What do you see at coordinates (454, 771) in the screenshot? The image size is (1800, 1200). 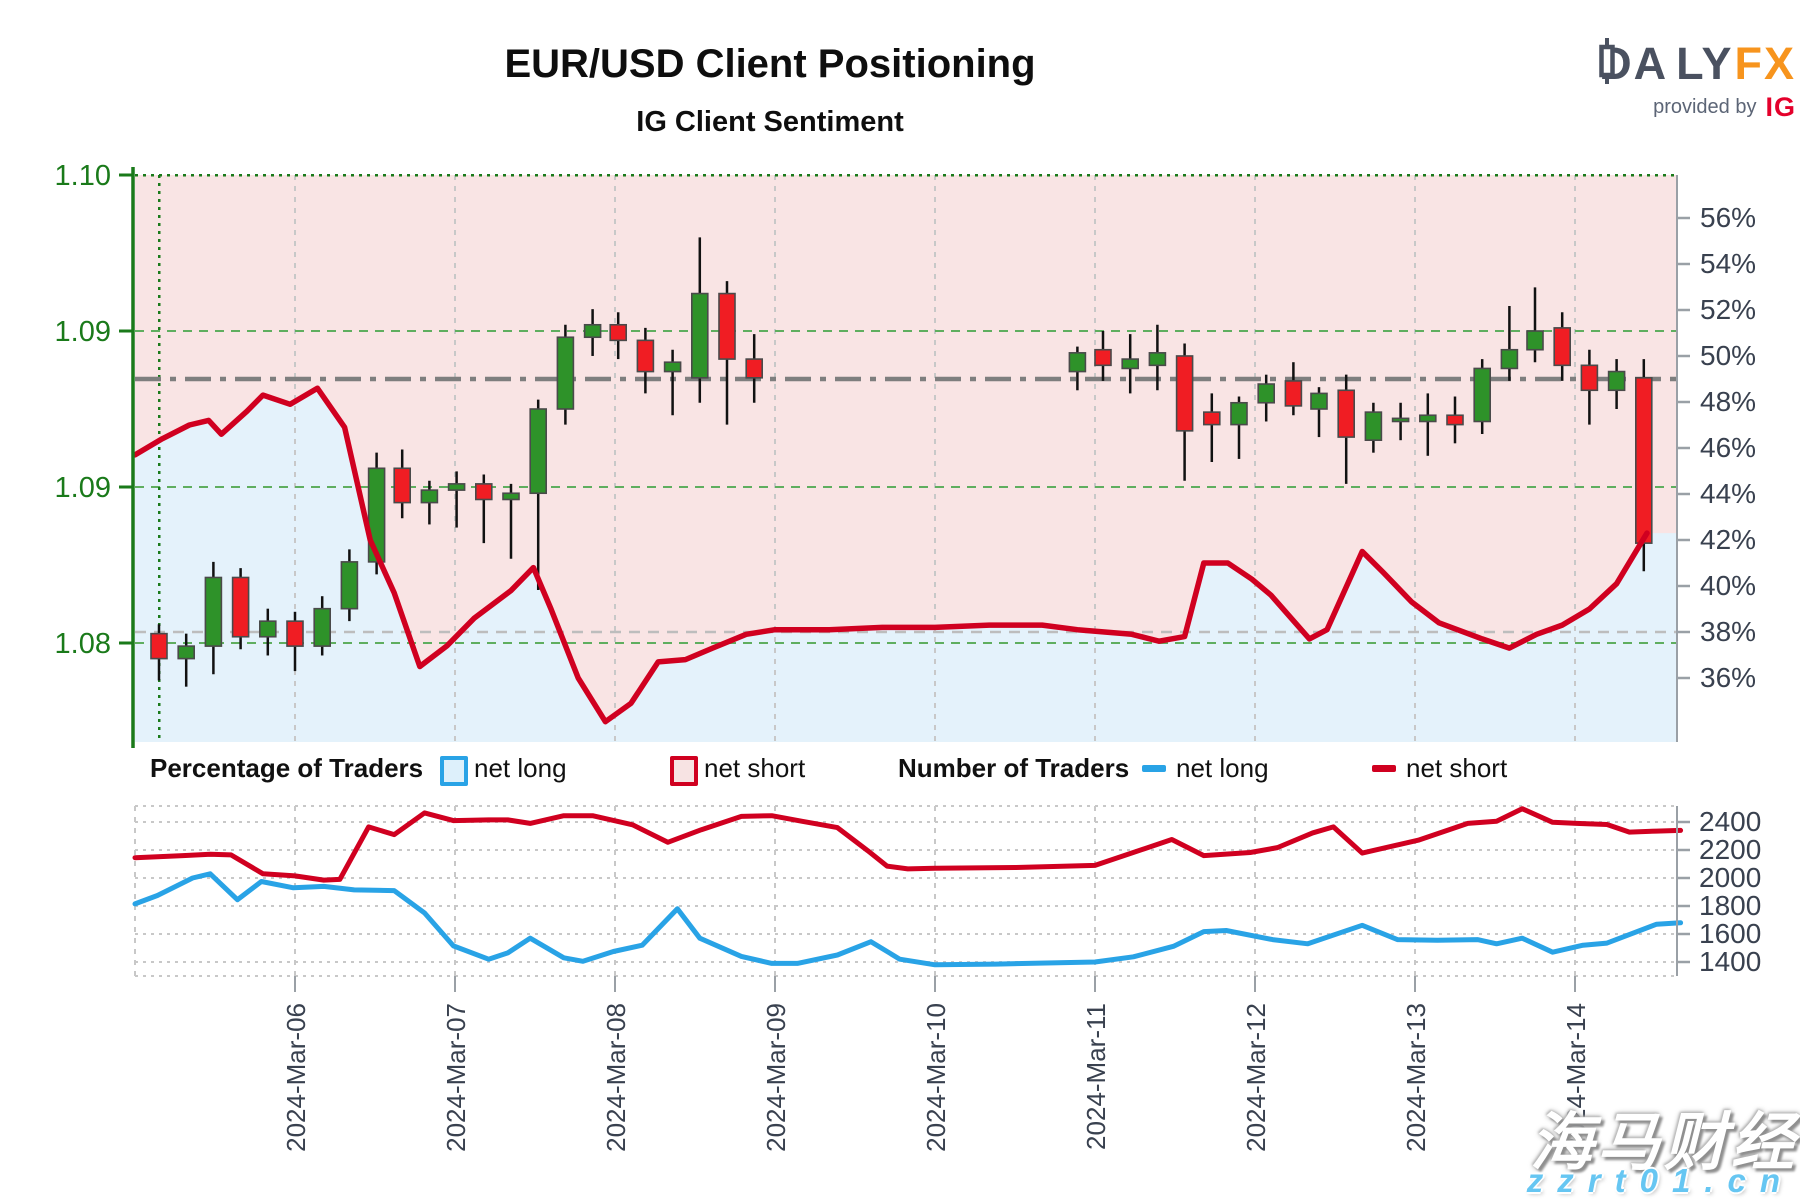 I see `percent-net-long-swatch-icon` at bounding box center [454, 771].